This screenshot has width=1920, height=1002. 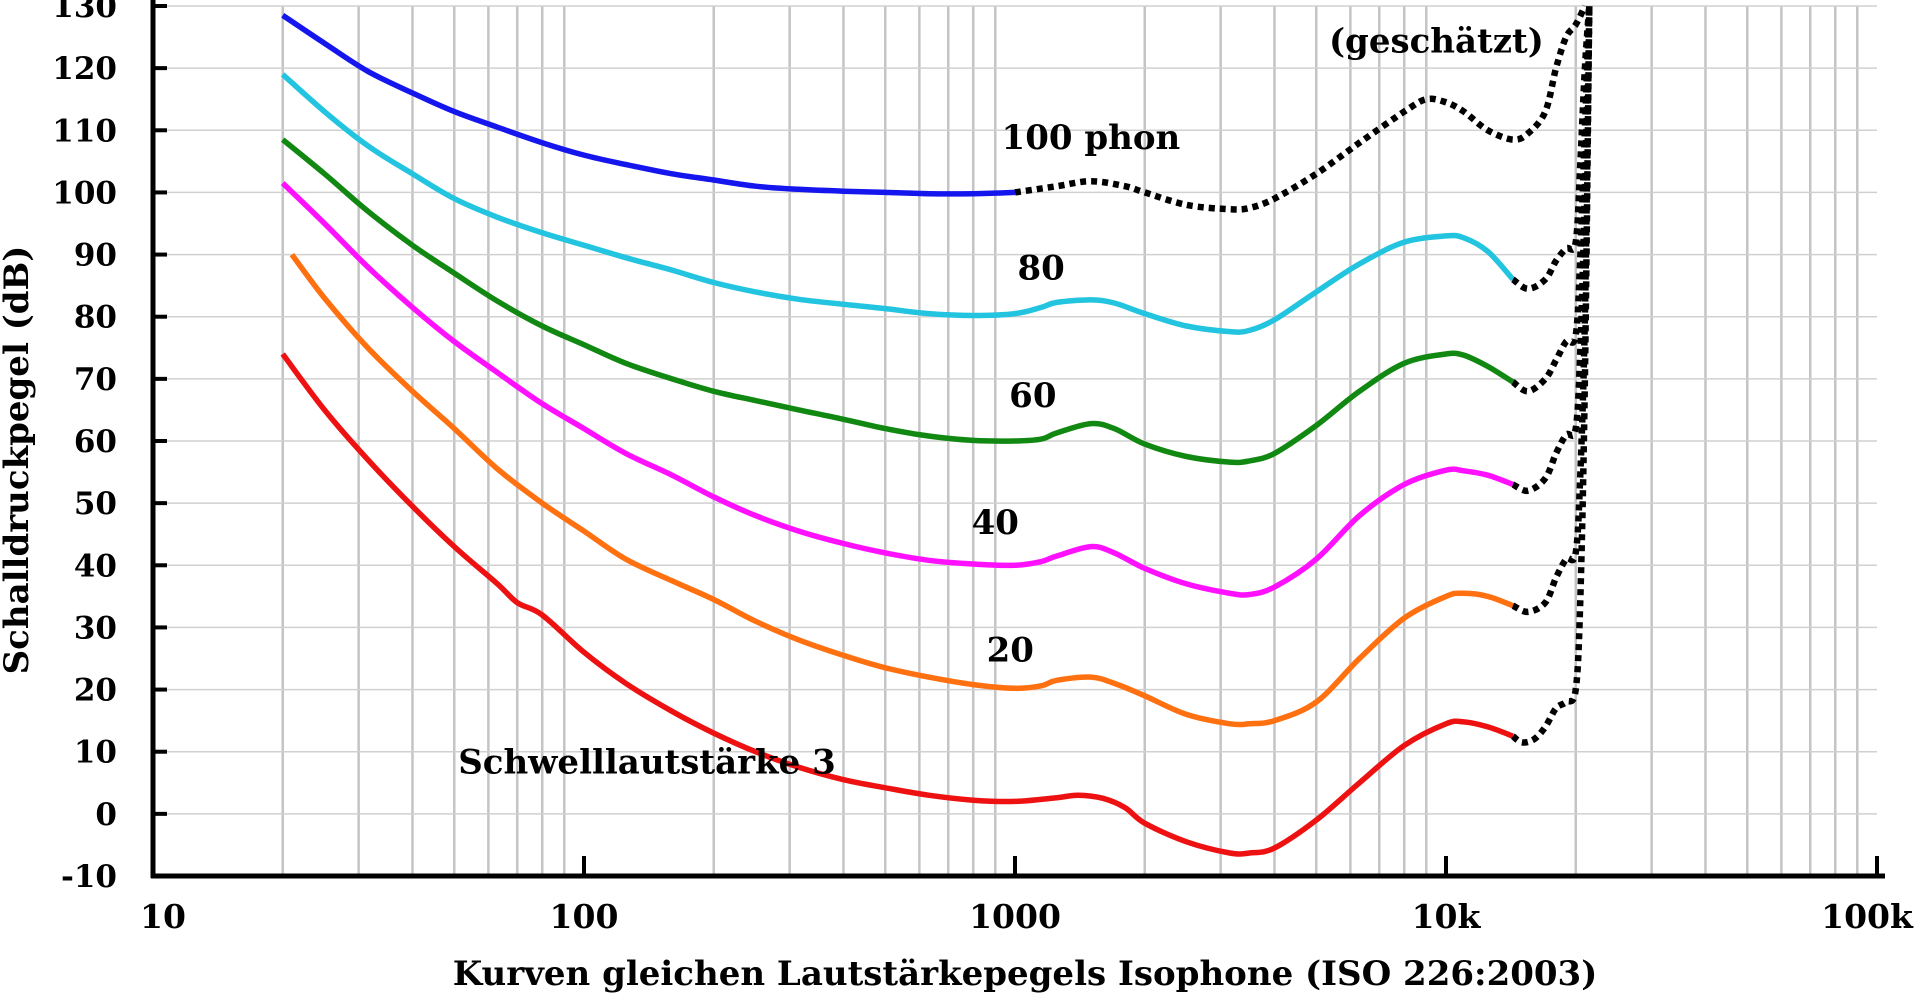 What do you see at coordinates (1091, 138) in the screenshot?
I see `annotation-label: 100 phon` at bounding box center [1091, 138].